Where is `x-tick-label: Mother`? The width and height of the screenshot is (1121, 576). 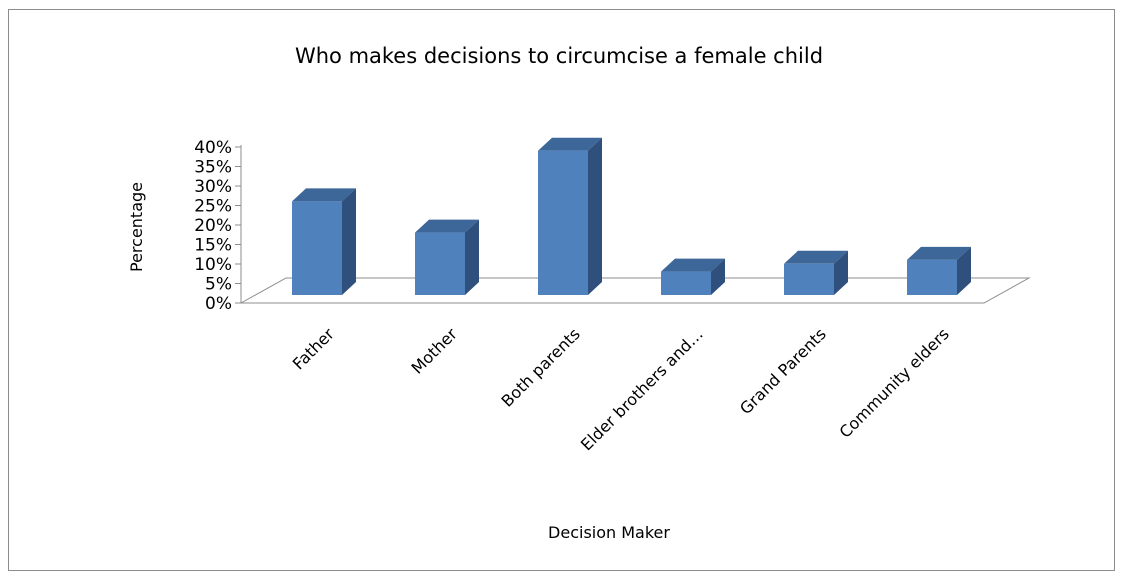 x-tick-label: Mother is located at coordinates (434, 351).